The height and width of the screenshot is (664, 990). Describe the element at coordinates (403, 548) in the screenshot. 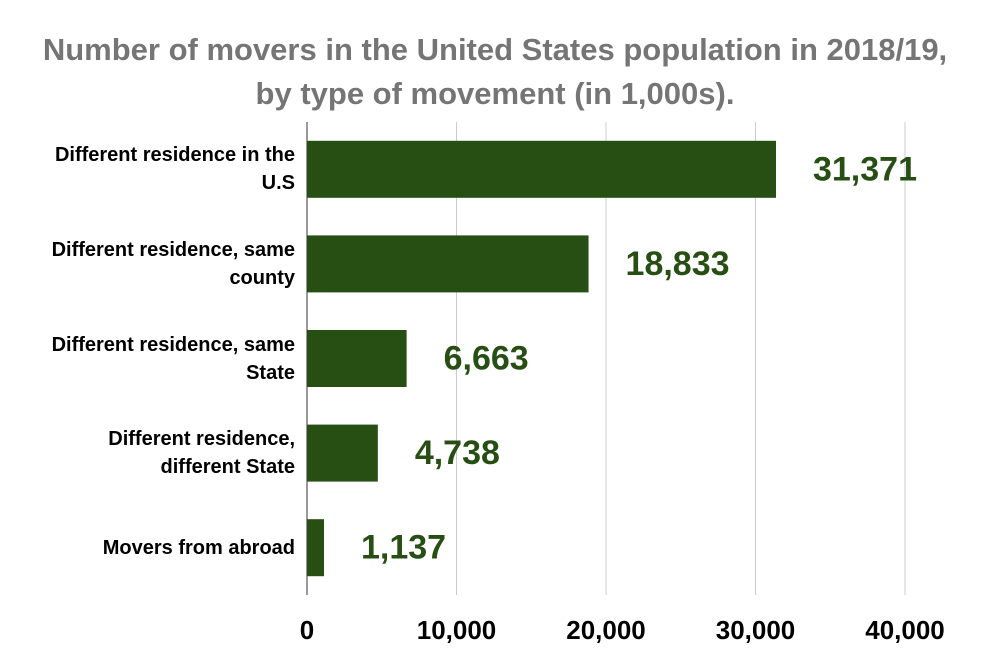

I see `value-label: 1,137` at that location.